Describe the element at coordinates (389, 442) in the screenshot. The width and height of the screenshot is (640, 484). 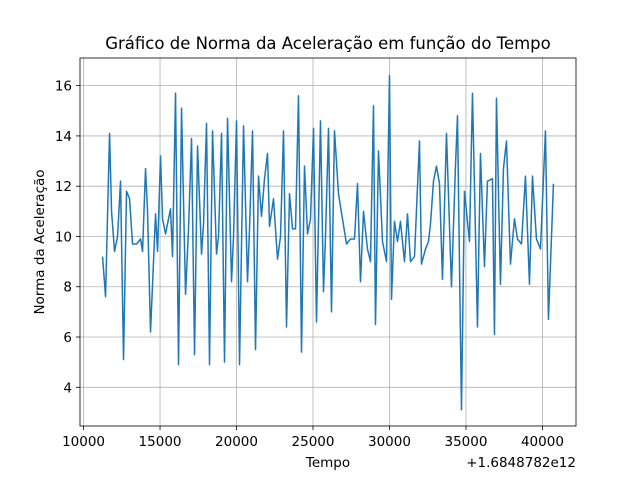
I see `x-tick-label: 30000` at that location.